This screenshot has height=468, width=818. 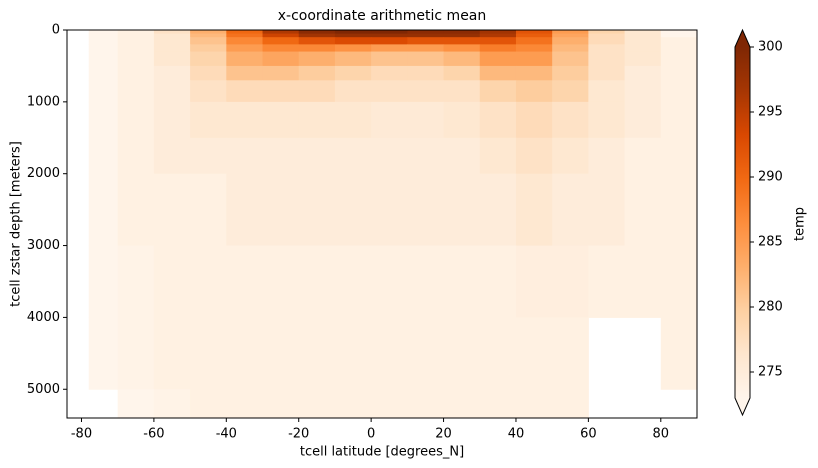 What do you see at coordinates (742, 38) in the screenshot?
I see `colorbar-extend-max` at bounding box center [742, 38].